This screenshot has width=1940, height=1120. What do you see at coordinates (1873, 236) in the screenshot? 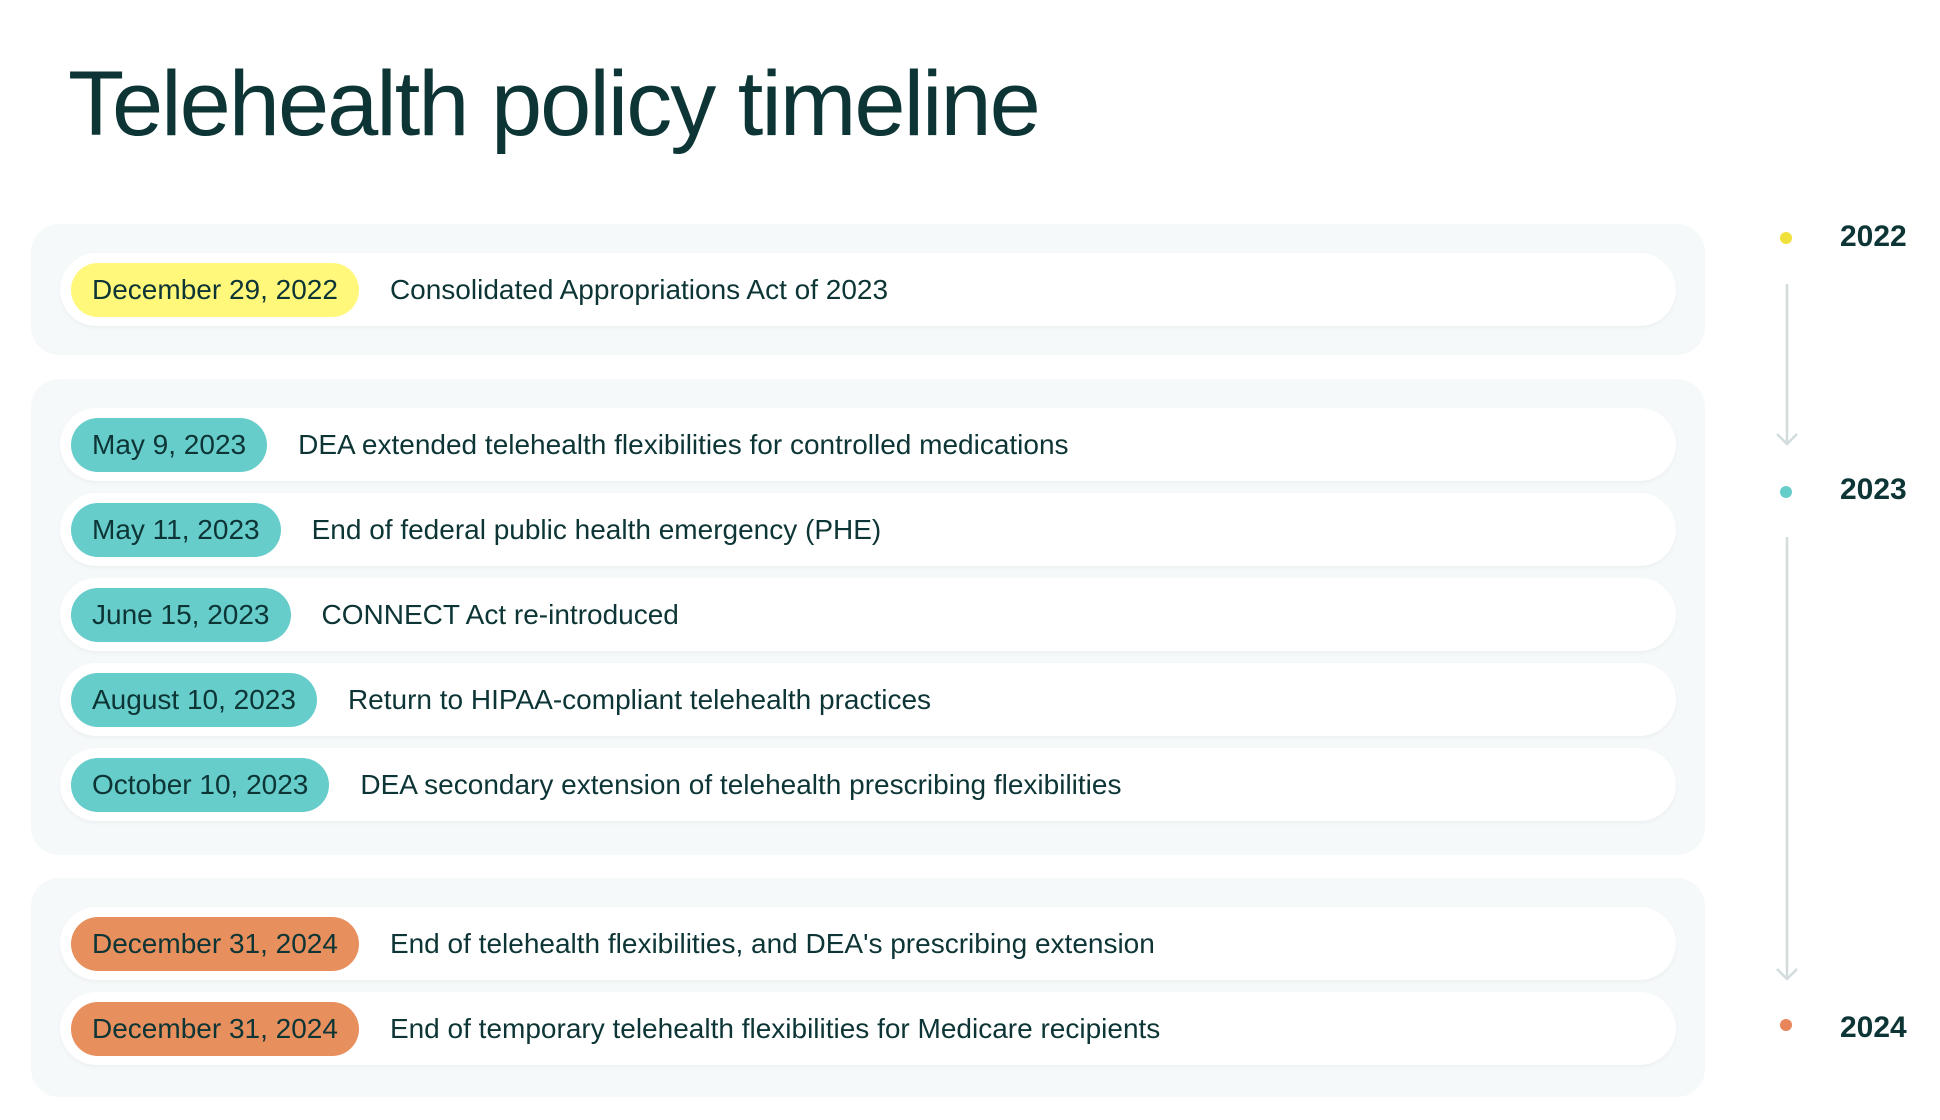
I see `year-label-2022: 2022` at bounding box center [1873, 236].